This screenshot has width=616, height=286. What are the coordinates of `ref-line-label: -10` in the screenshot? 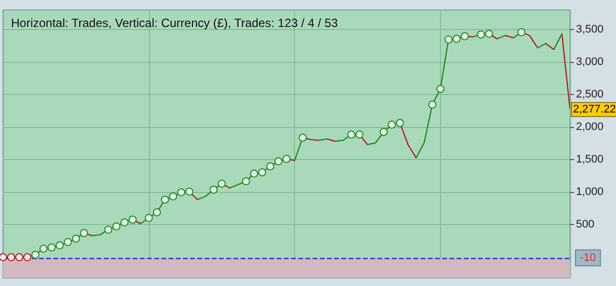 It's located at (588, 258).